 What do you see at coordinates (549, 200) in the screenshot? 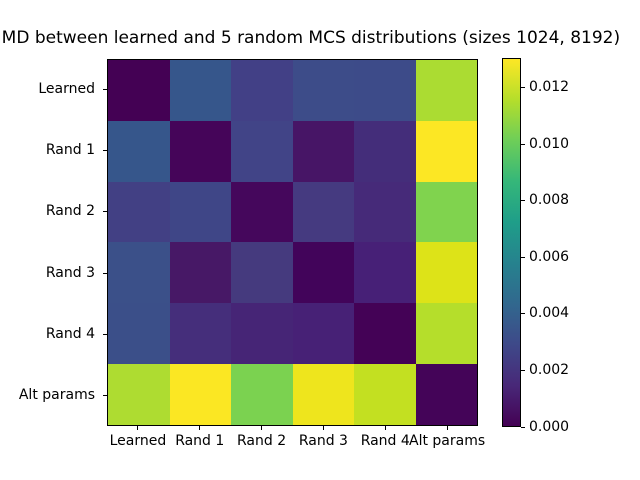
I see `colorbar-tick-label: 0.008` at bounding box center [549, 200].